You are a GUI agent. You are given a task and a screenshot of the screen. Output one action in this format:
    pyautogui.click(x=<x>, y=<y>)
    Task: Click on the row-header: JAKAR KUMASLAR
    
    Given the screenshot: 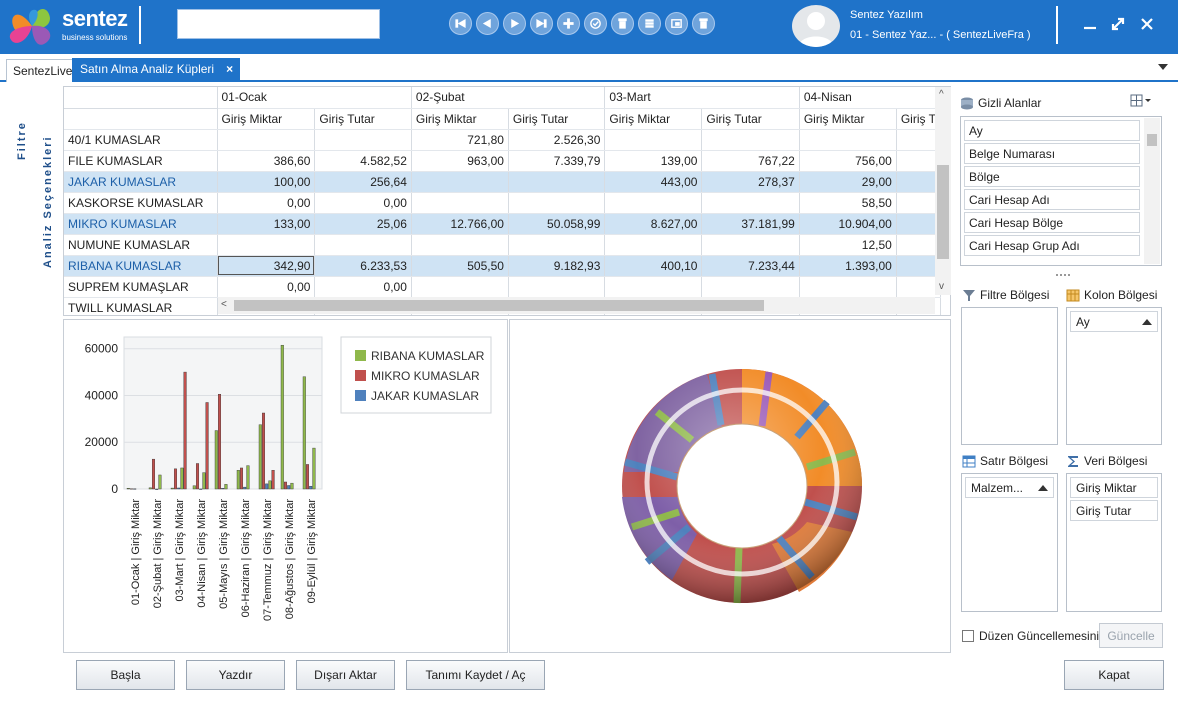 What is the action you would take?
    pyautogui.click(x=141, y=182)
    